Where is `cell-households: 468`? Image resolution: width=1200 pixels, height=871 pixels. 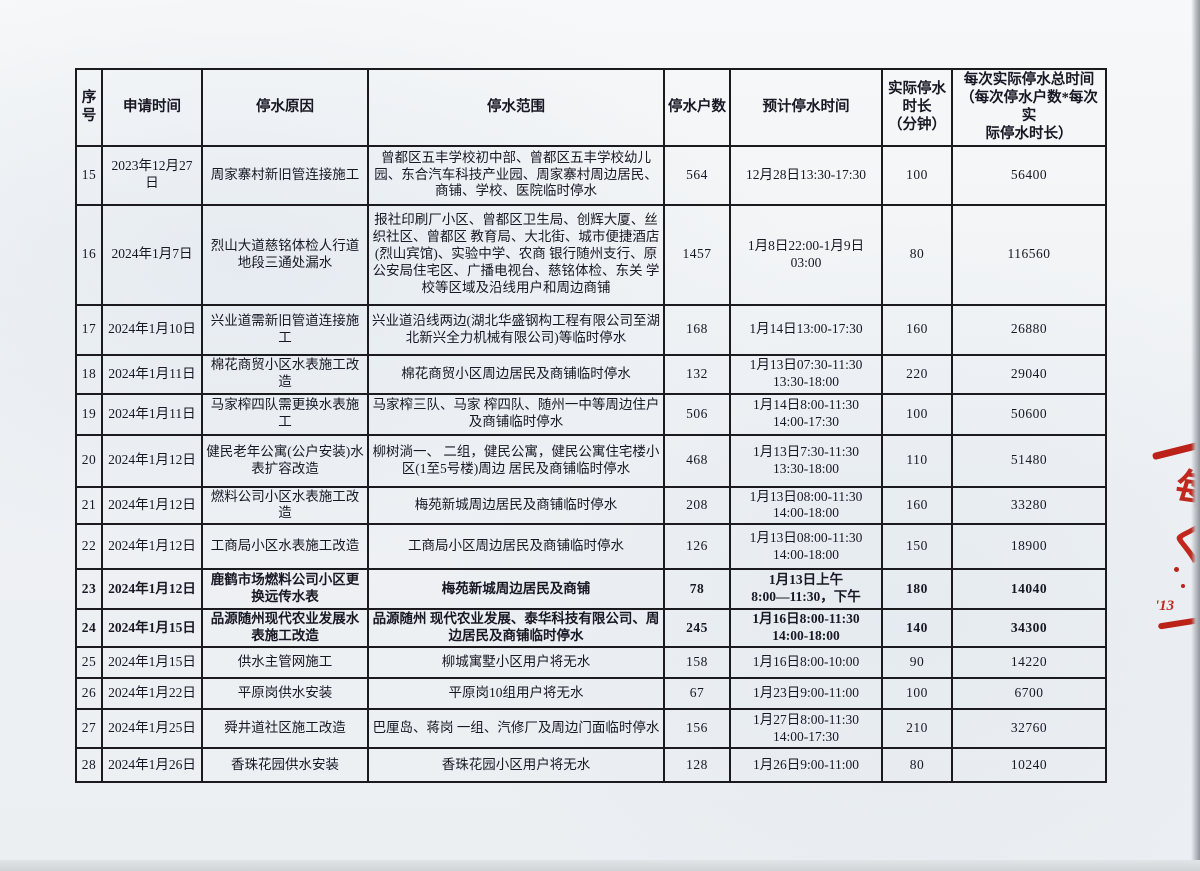
cell-households: 468 is located at coordinates (697, 460).